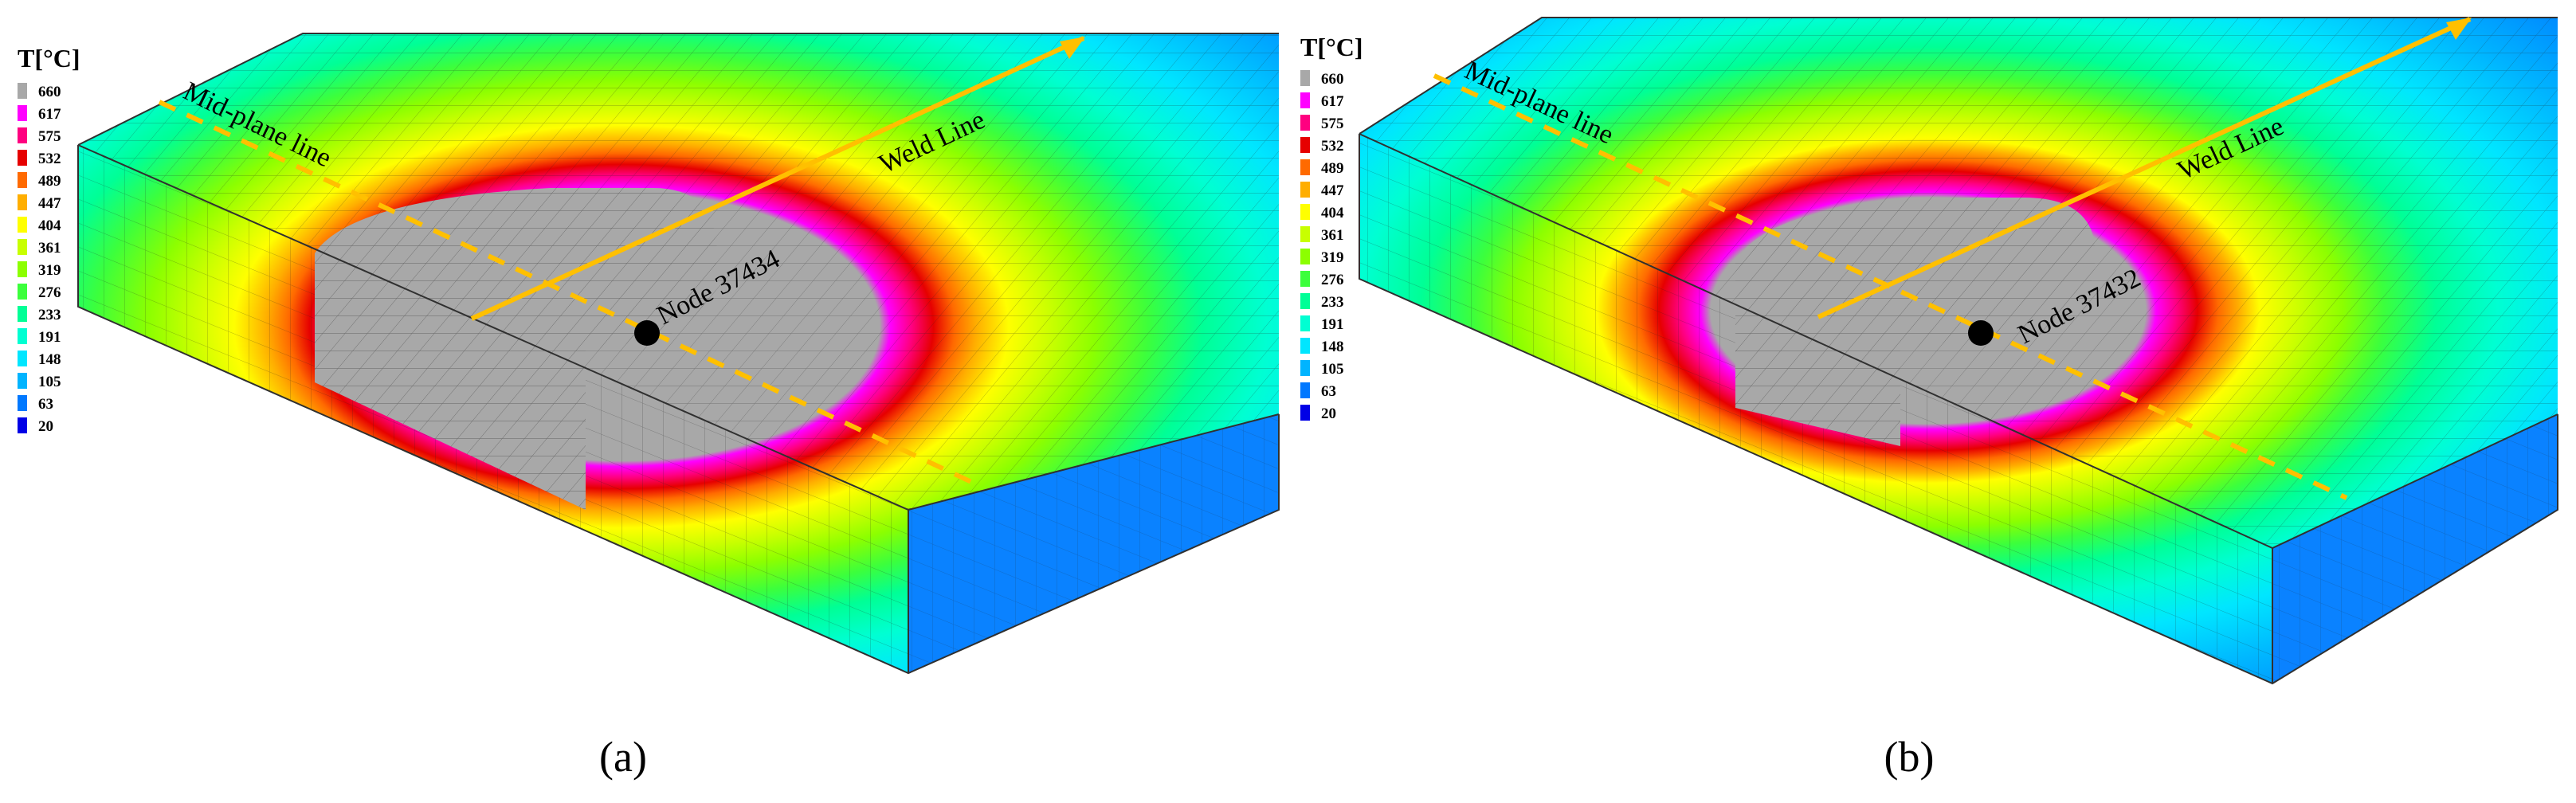 The width and height of the screenshot is (2576, 803). Describe the element at coordinates (1909, 757) in the screenshot. I see `panel-label: (b)` at that location.